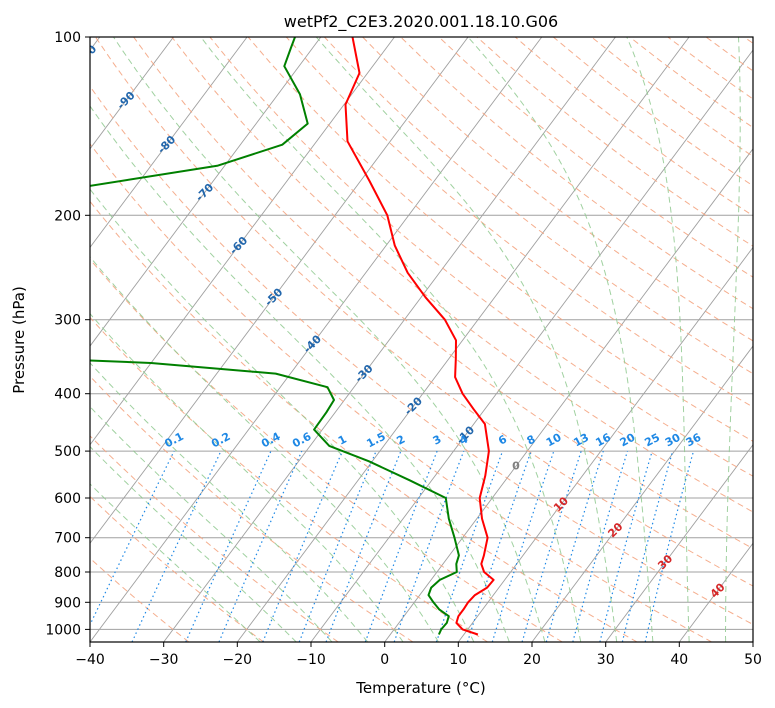 This screenshot has height=708, width=775. What do you see at coordinates (19, 340) in the screenshot?
I see `y-axis-title: Pressure (hPa)` at bounding box center [19, 340].